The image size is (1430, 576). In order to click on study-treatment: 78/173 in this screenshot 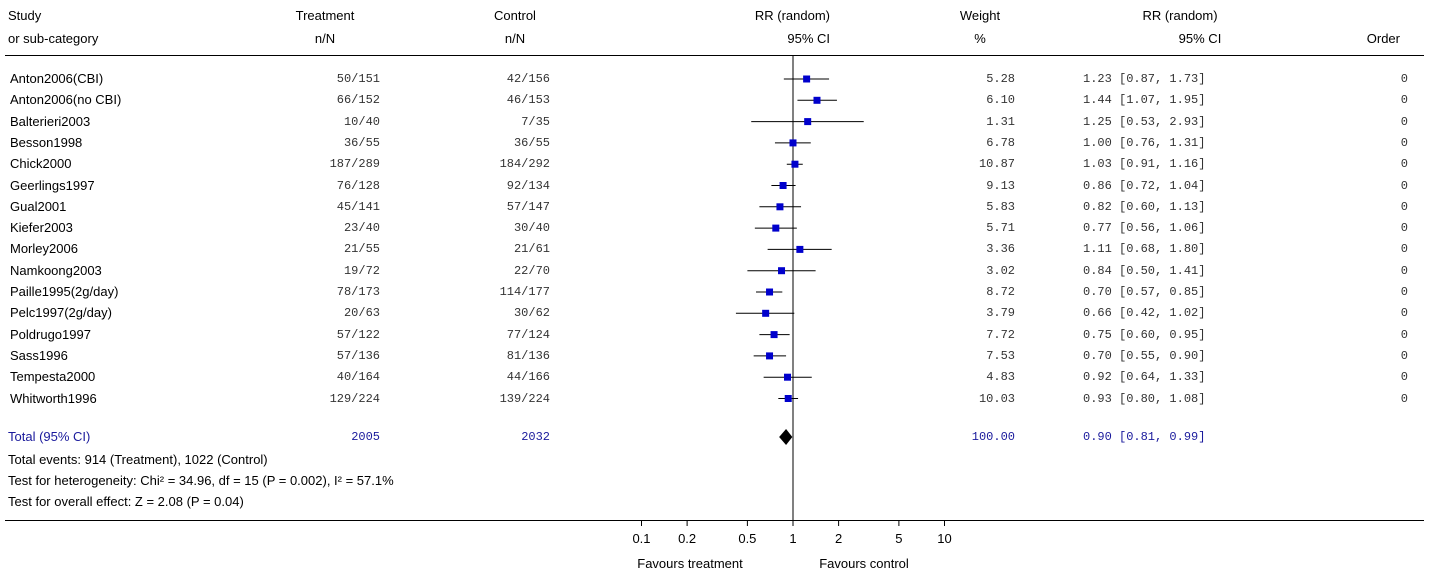, I will do `click(358, 292)`.